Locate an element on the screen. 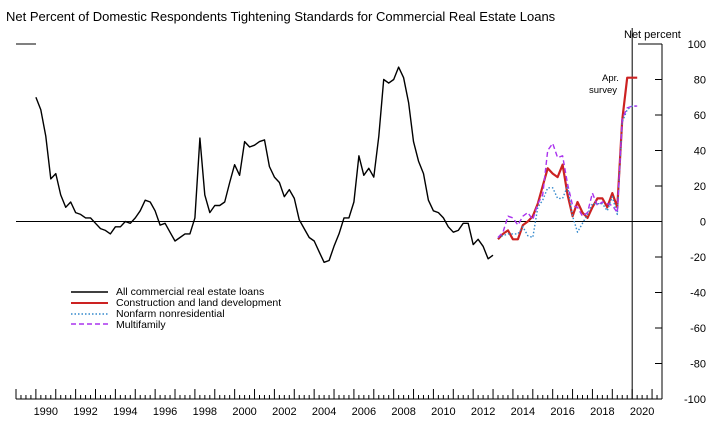 Image resolution: width=728 pixels, height=425 pixels. x-tick-label: 2008 is located at coordinates (403, 412).